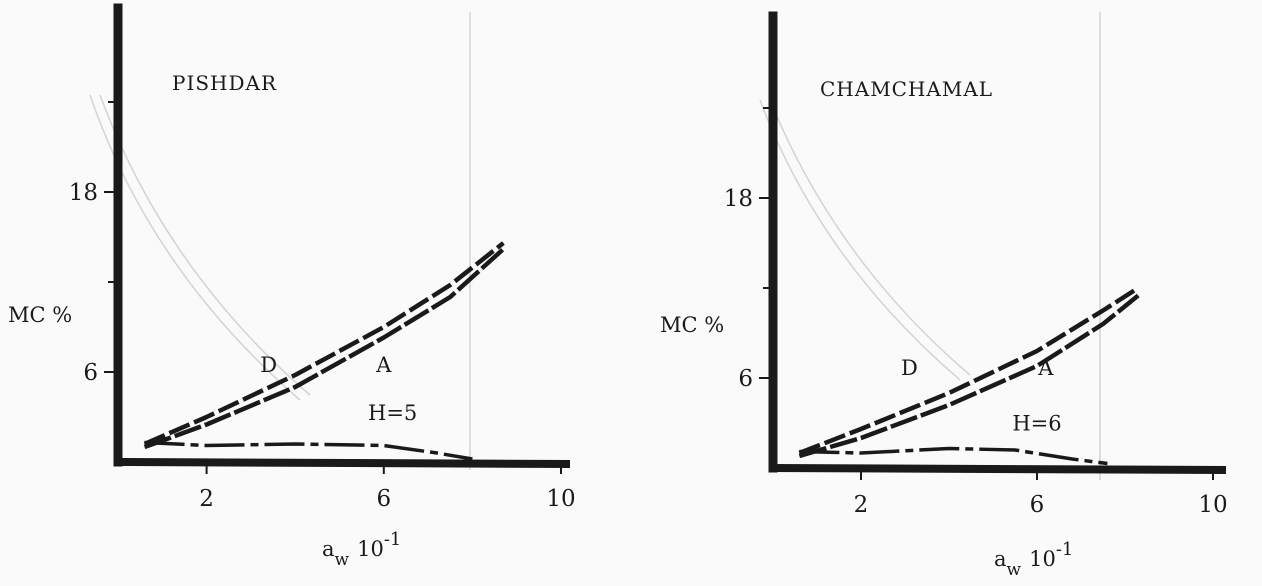 This screenshot has width=1262, height=586. Describe the element at coordinates (906, 89) in the screenshot. I see `chart-title: CHAMCHAMAL` at that location.